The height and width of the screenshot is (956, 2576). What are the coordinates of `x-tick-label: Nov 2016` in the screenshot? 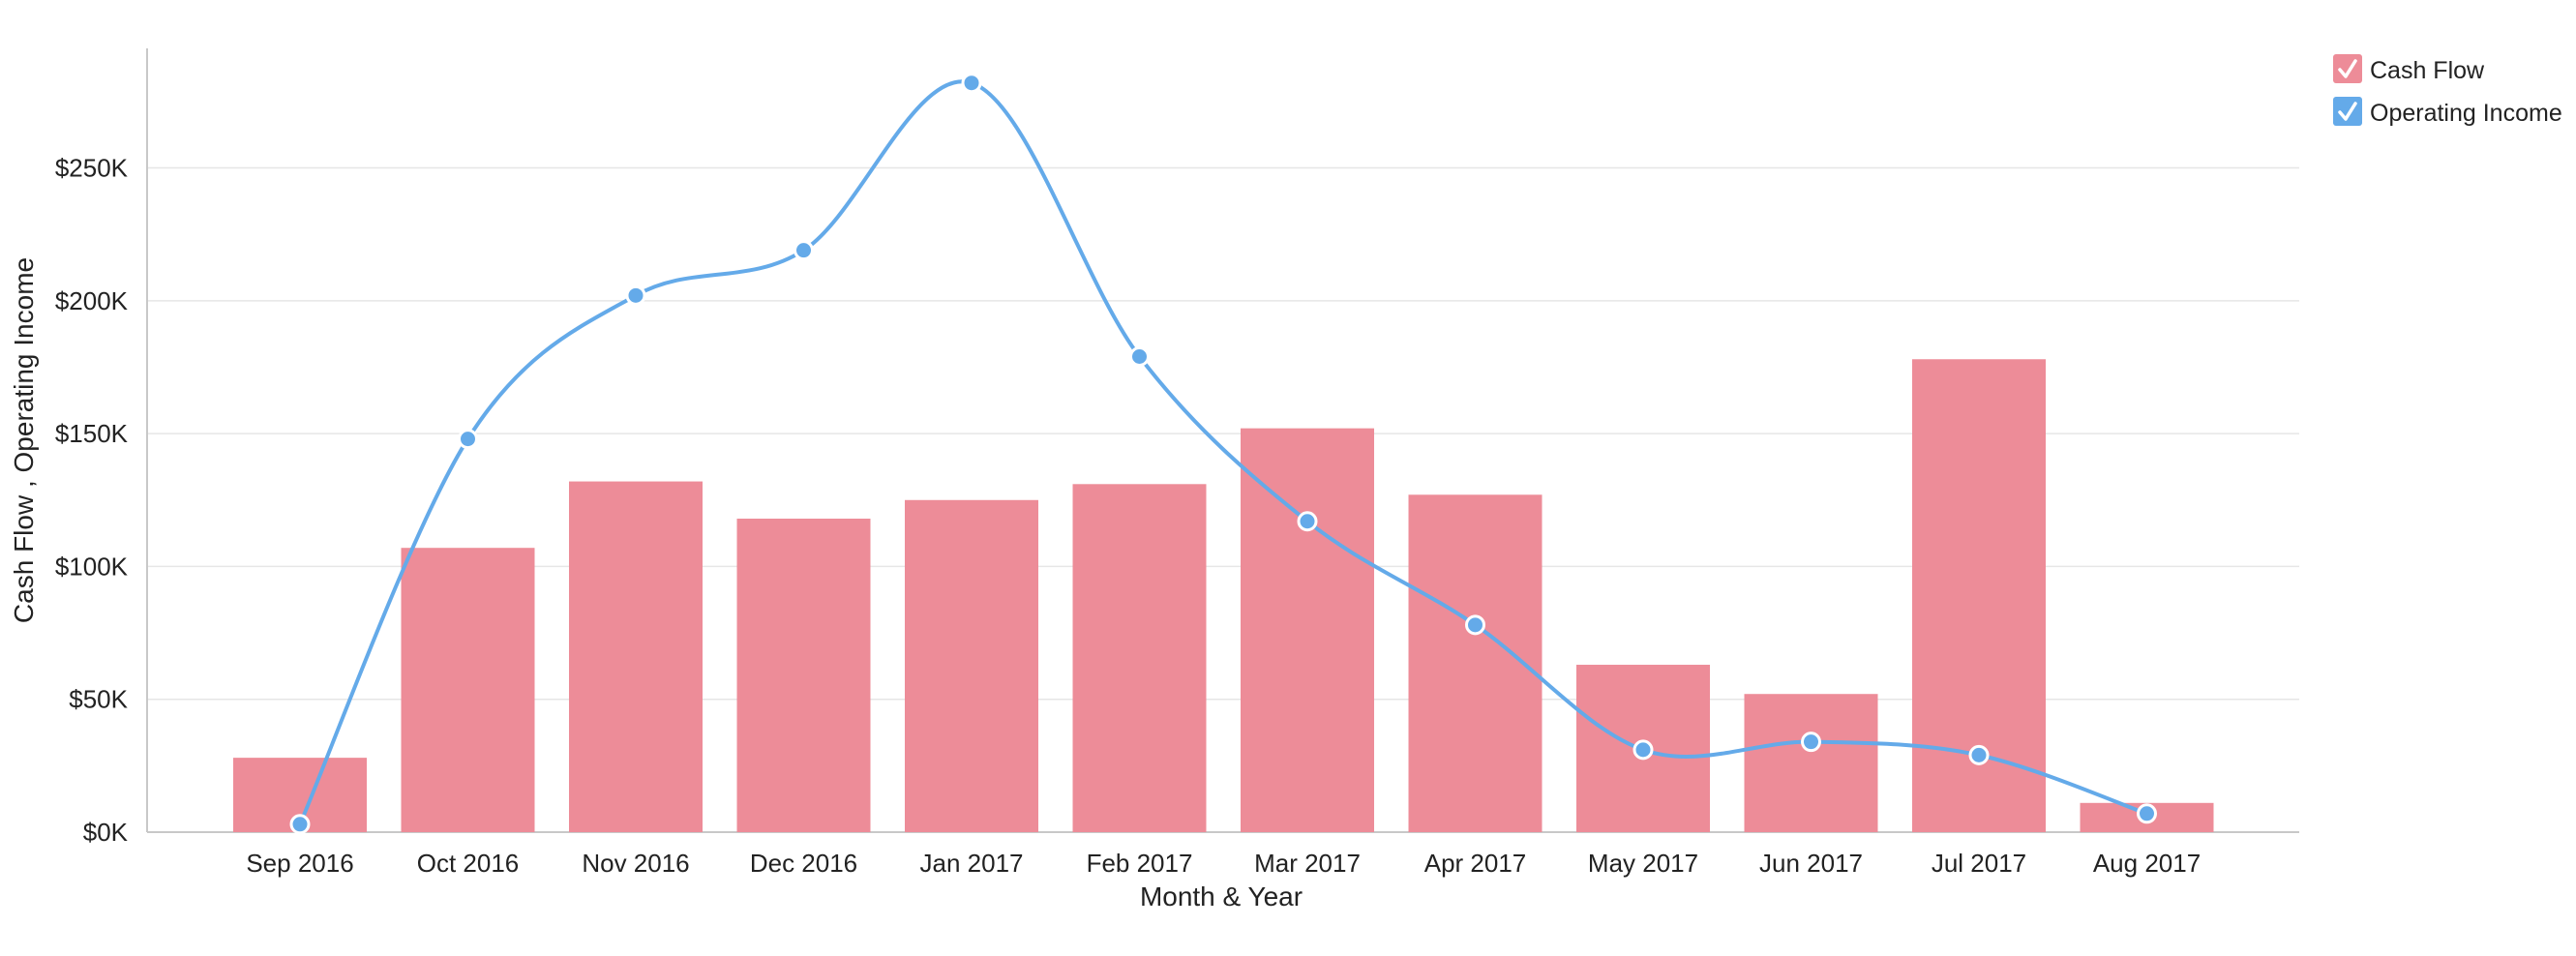 It's located at (635, 864).